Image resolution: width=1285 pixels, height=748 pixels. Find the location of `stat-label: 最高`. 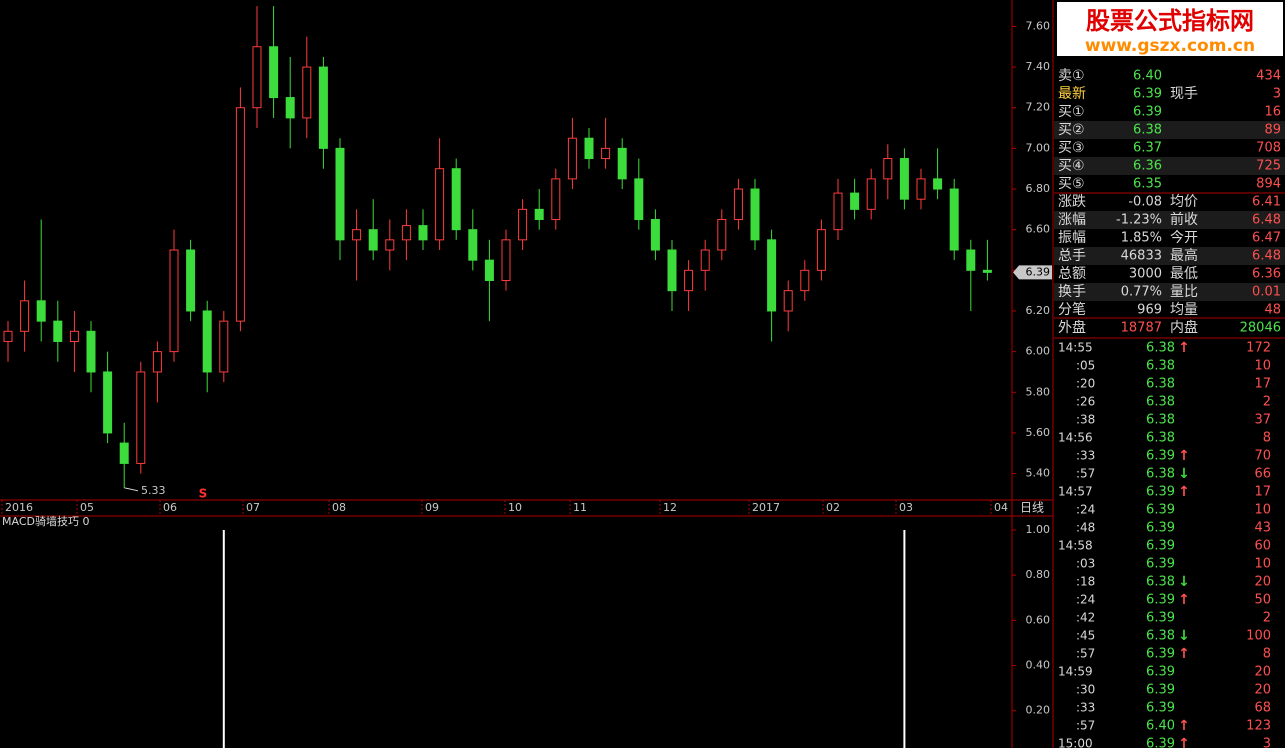

stat-label: 最高 is located at coordinates (1184, 255).